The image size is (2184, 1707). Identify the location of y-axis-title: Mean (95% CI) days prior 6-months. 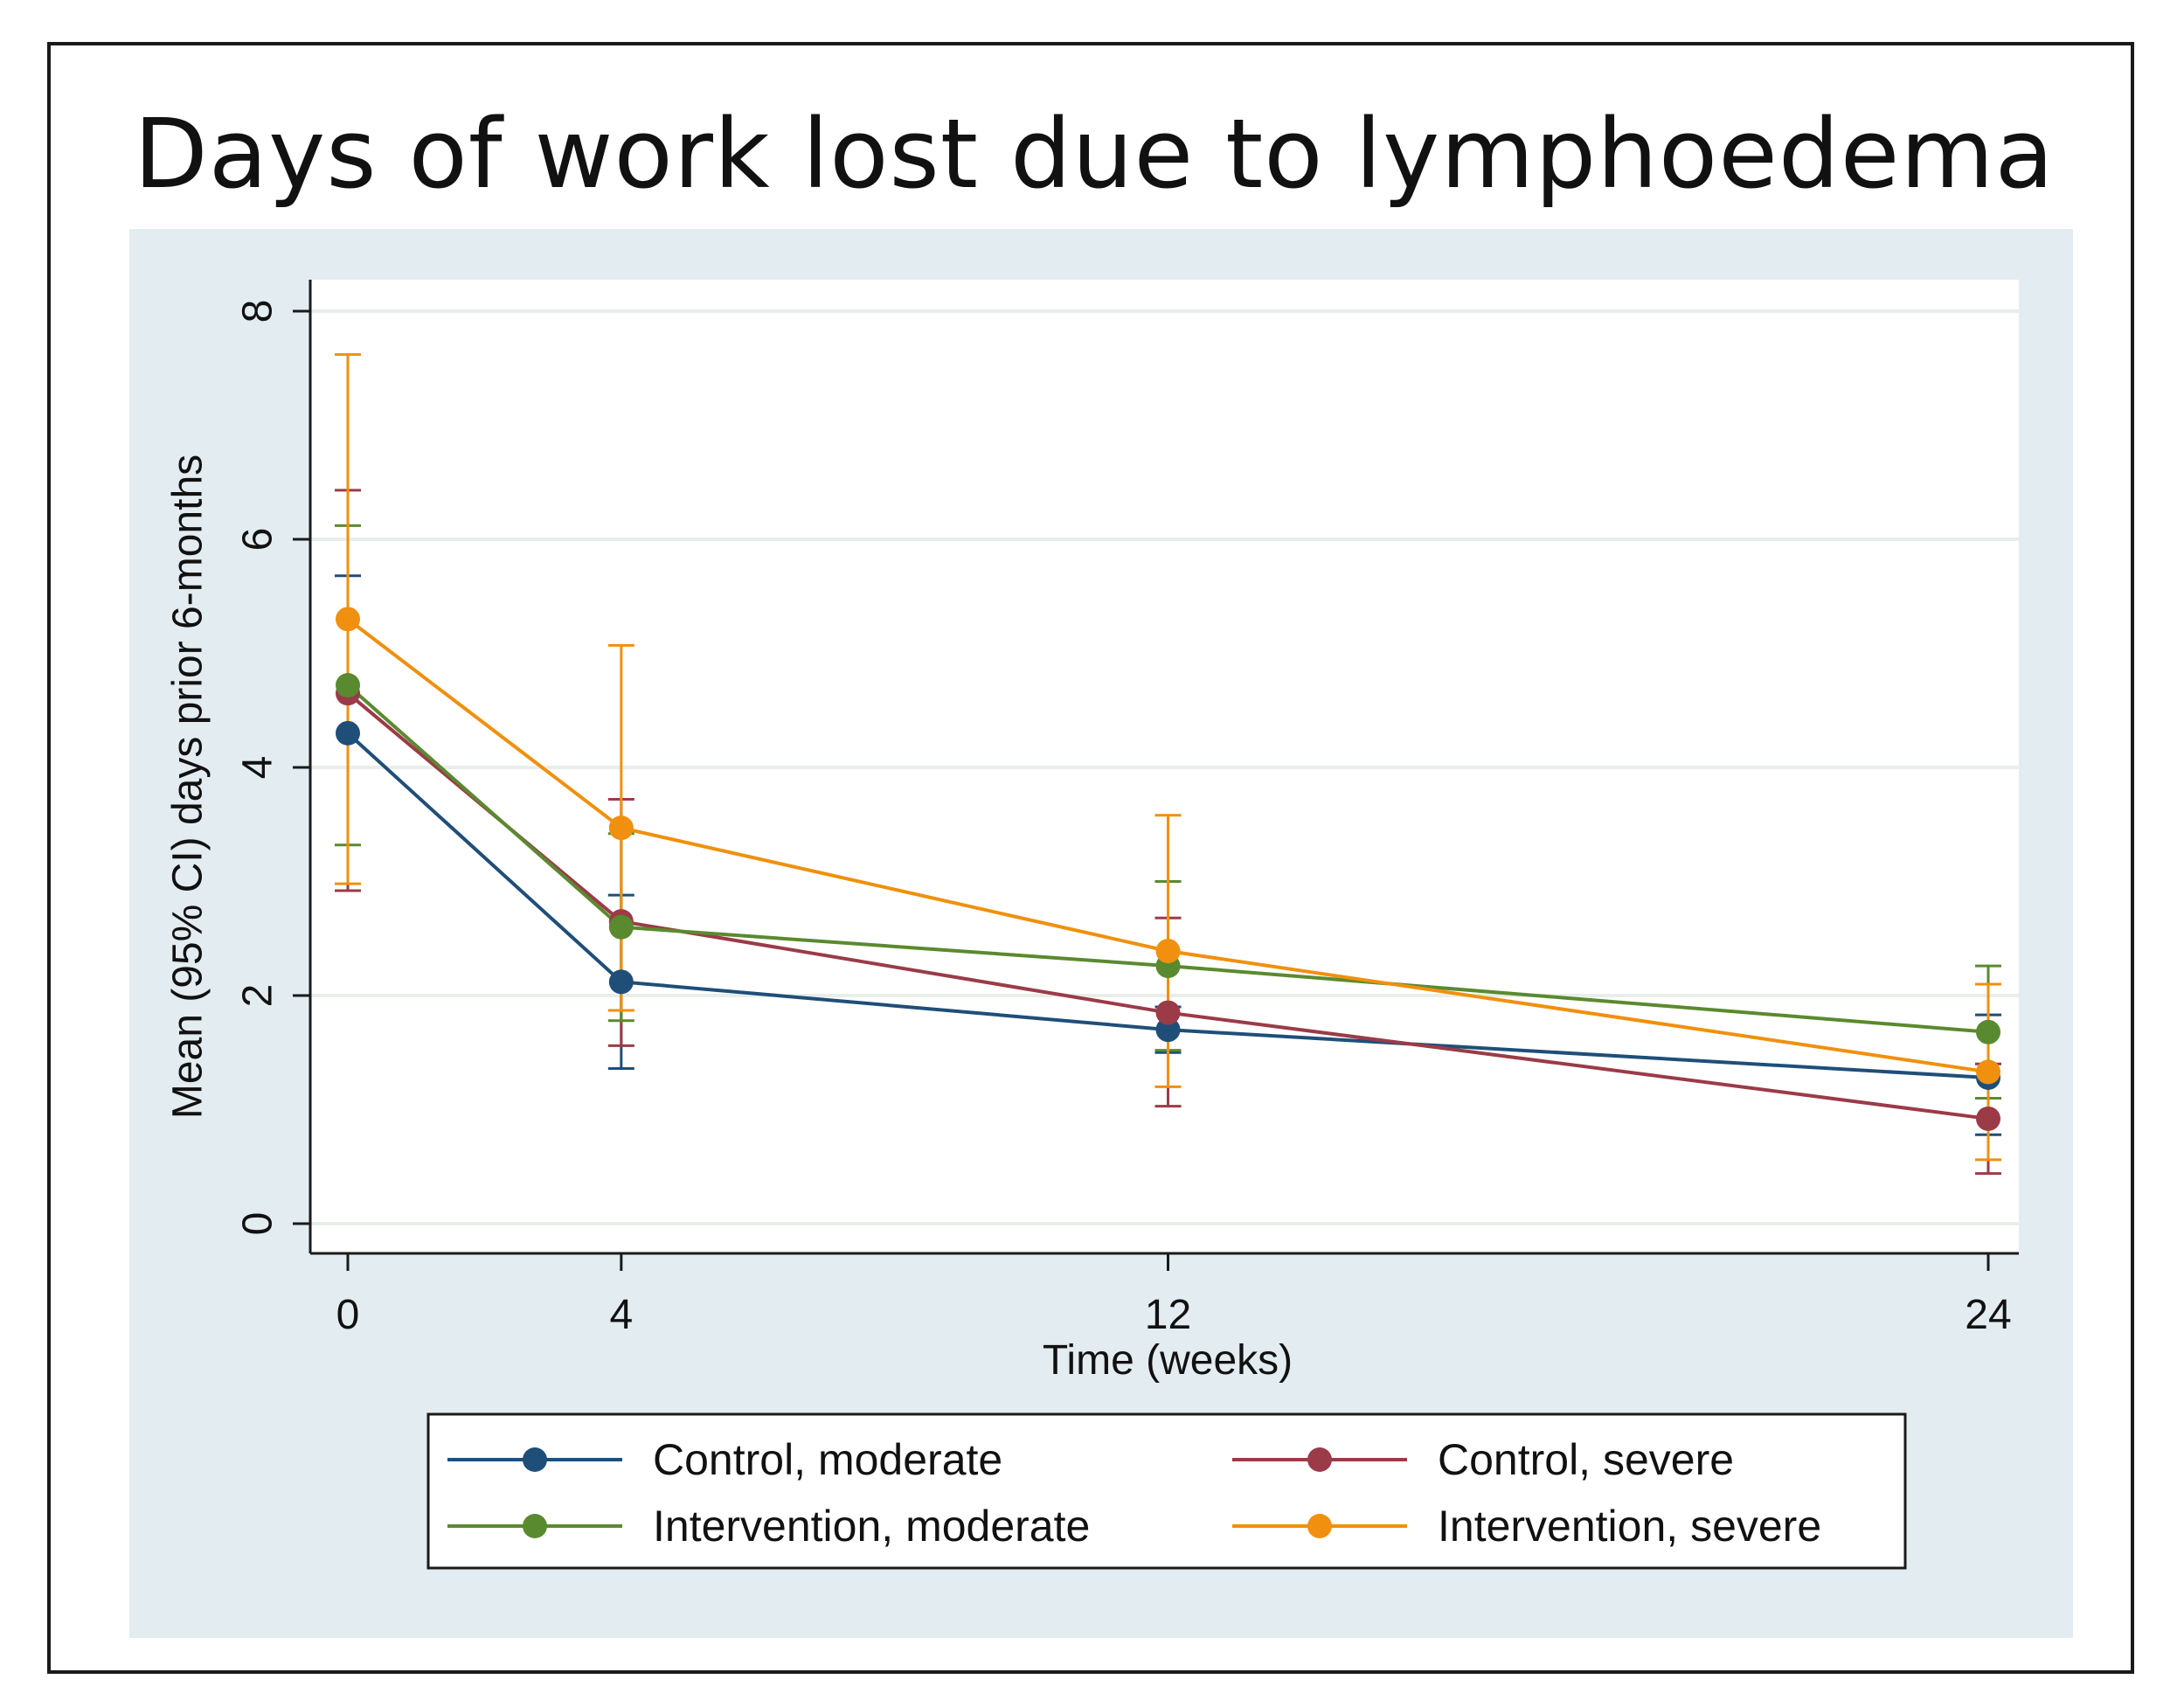
(188, 787).